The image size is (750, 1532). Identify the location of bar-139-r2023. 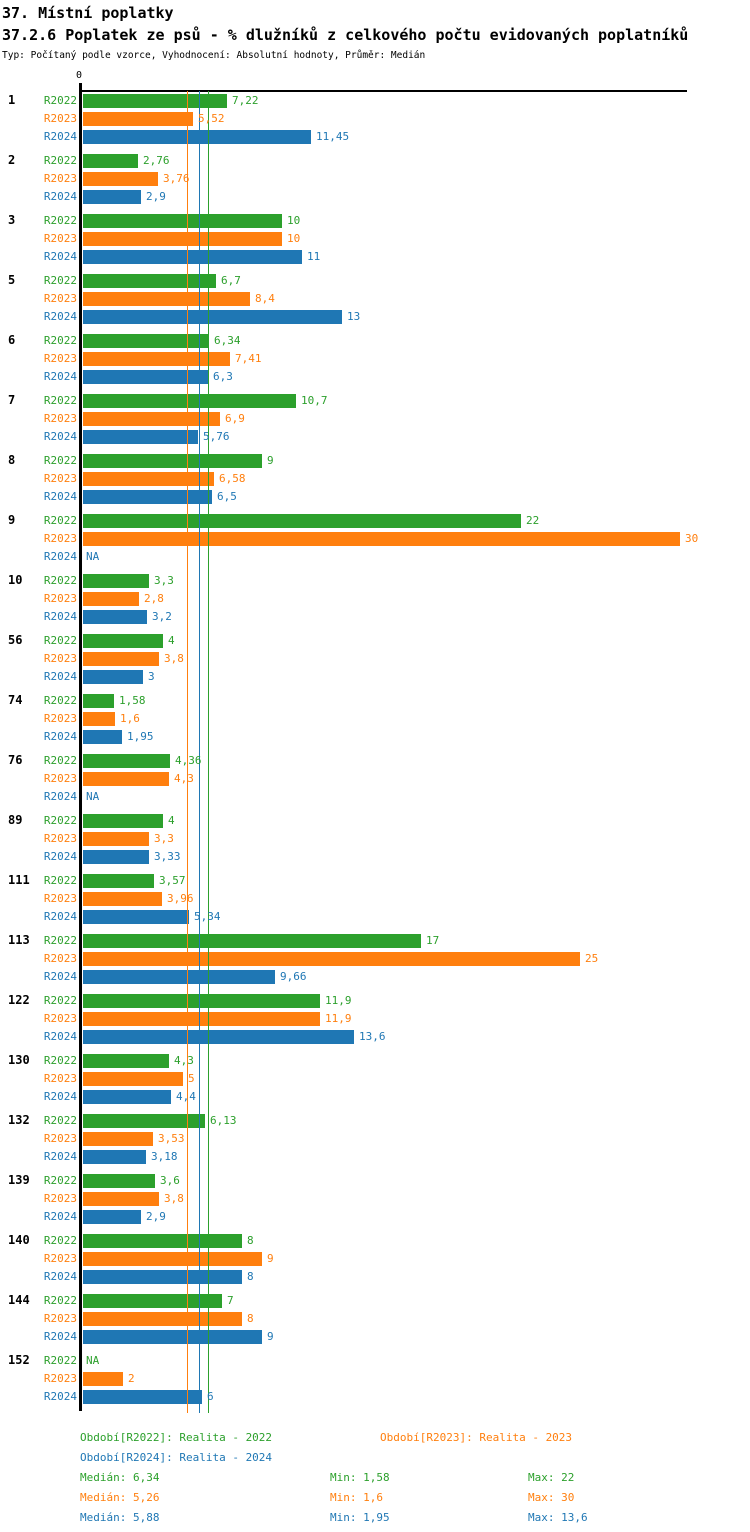
(121, 1199).